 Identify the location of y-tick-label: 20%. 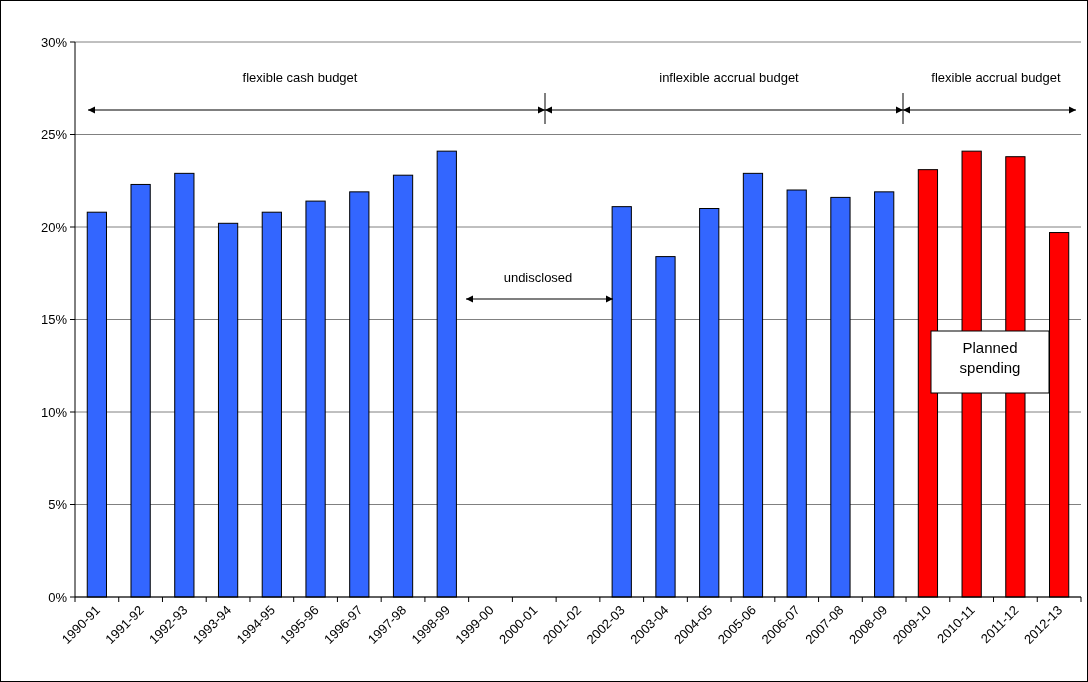
(54, 227).